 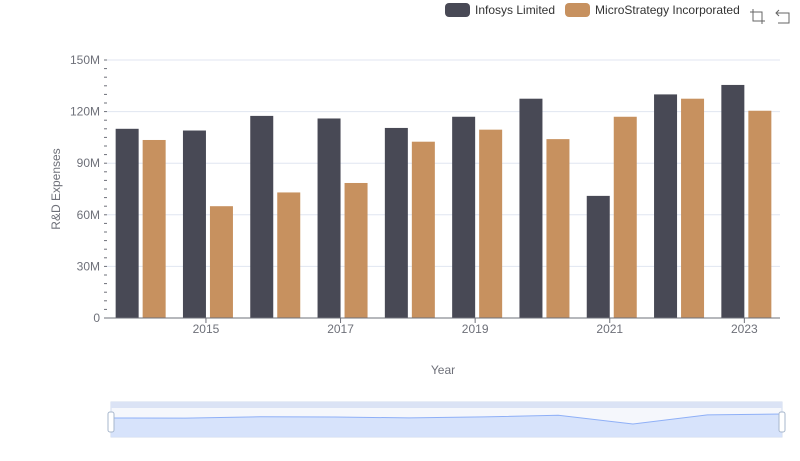 I want to click on data-zoom-icon, so click(x=757, y=16).